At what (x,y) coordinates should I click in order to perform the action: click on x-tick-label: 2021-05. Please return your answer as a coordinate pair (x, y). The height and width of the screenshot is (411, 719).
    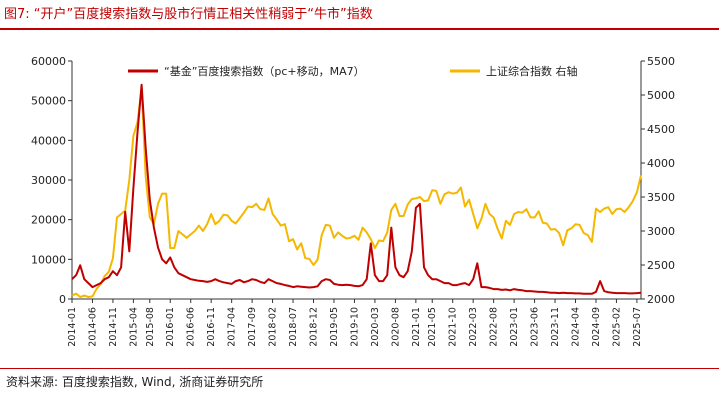
    Looking at the image, I should click on (432, 327).